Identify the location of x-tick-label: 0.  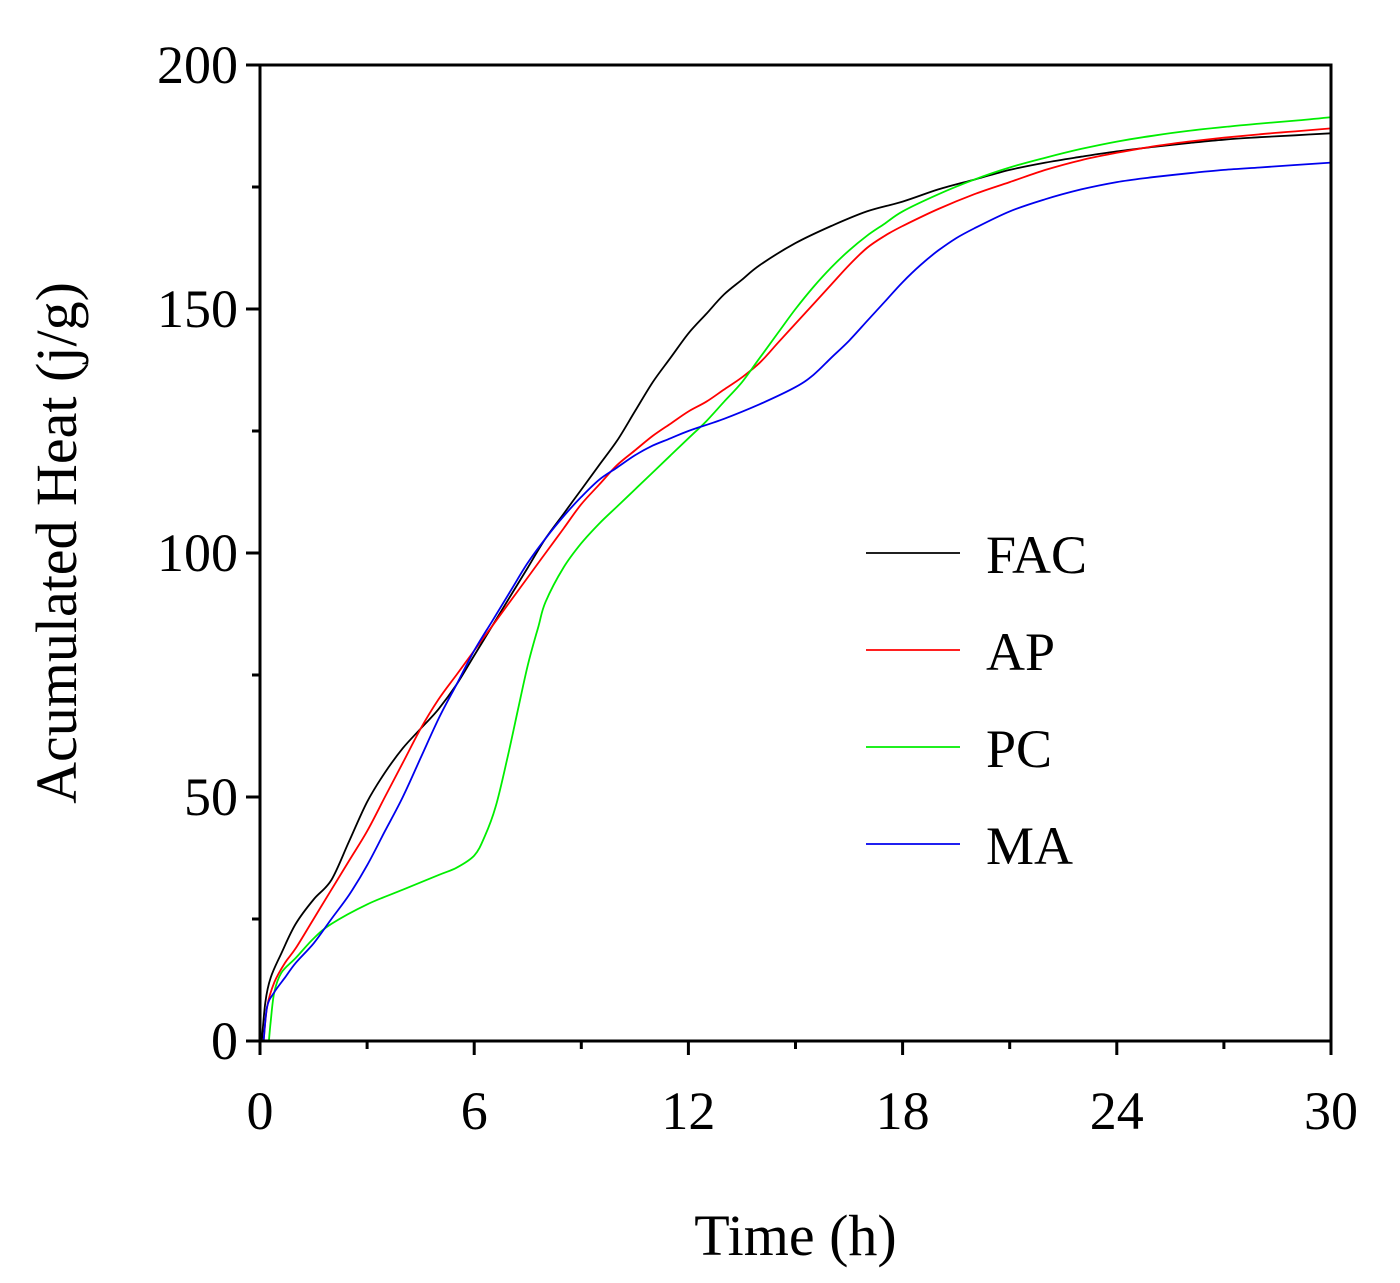
(260, 1111).